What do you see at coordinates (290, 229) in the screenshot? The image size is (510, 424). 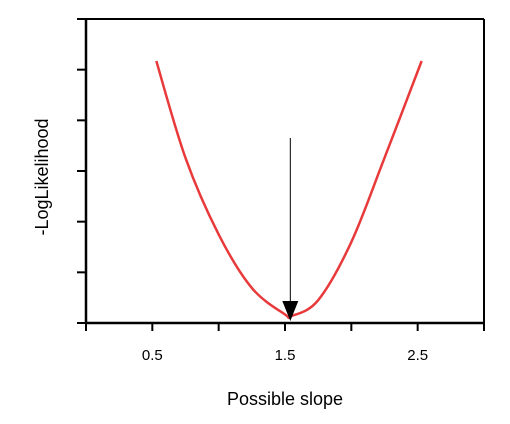 I see `minimum-arrow` at bounding box center [290, 229].